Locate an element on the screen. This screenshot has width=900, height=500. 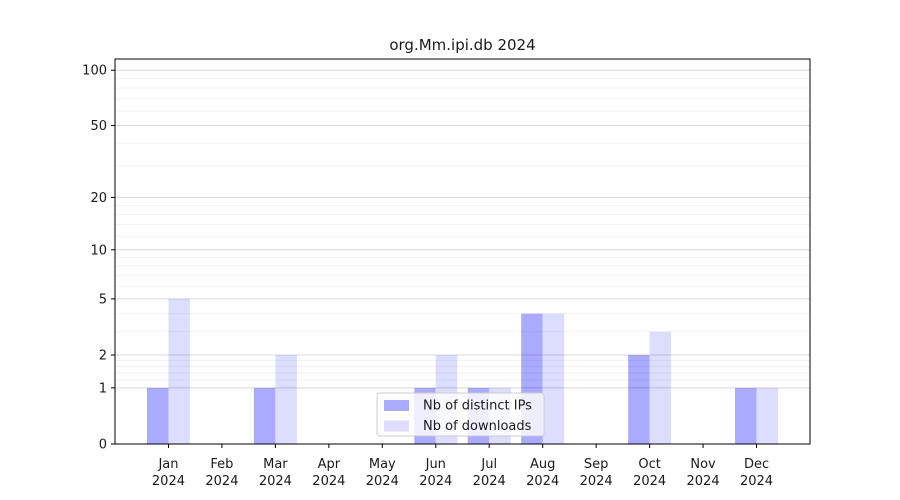
x-tick-label-month: Aug is located at coordinates (542, 464).